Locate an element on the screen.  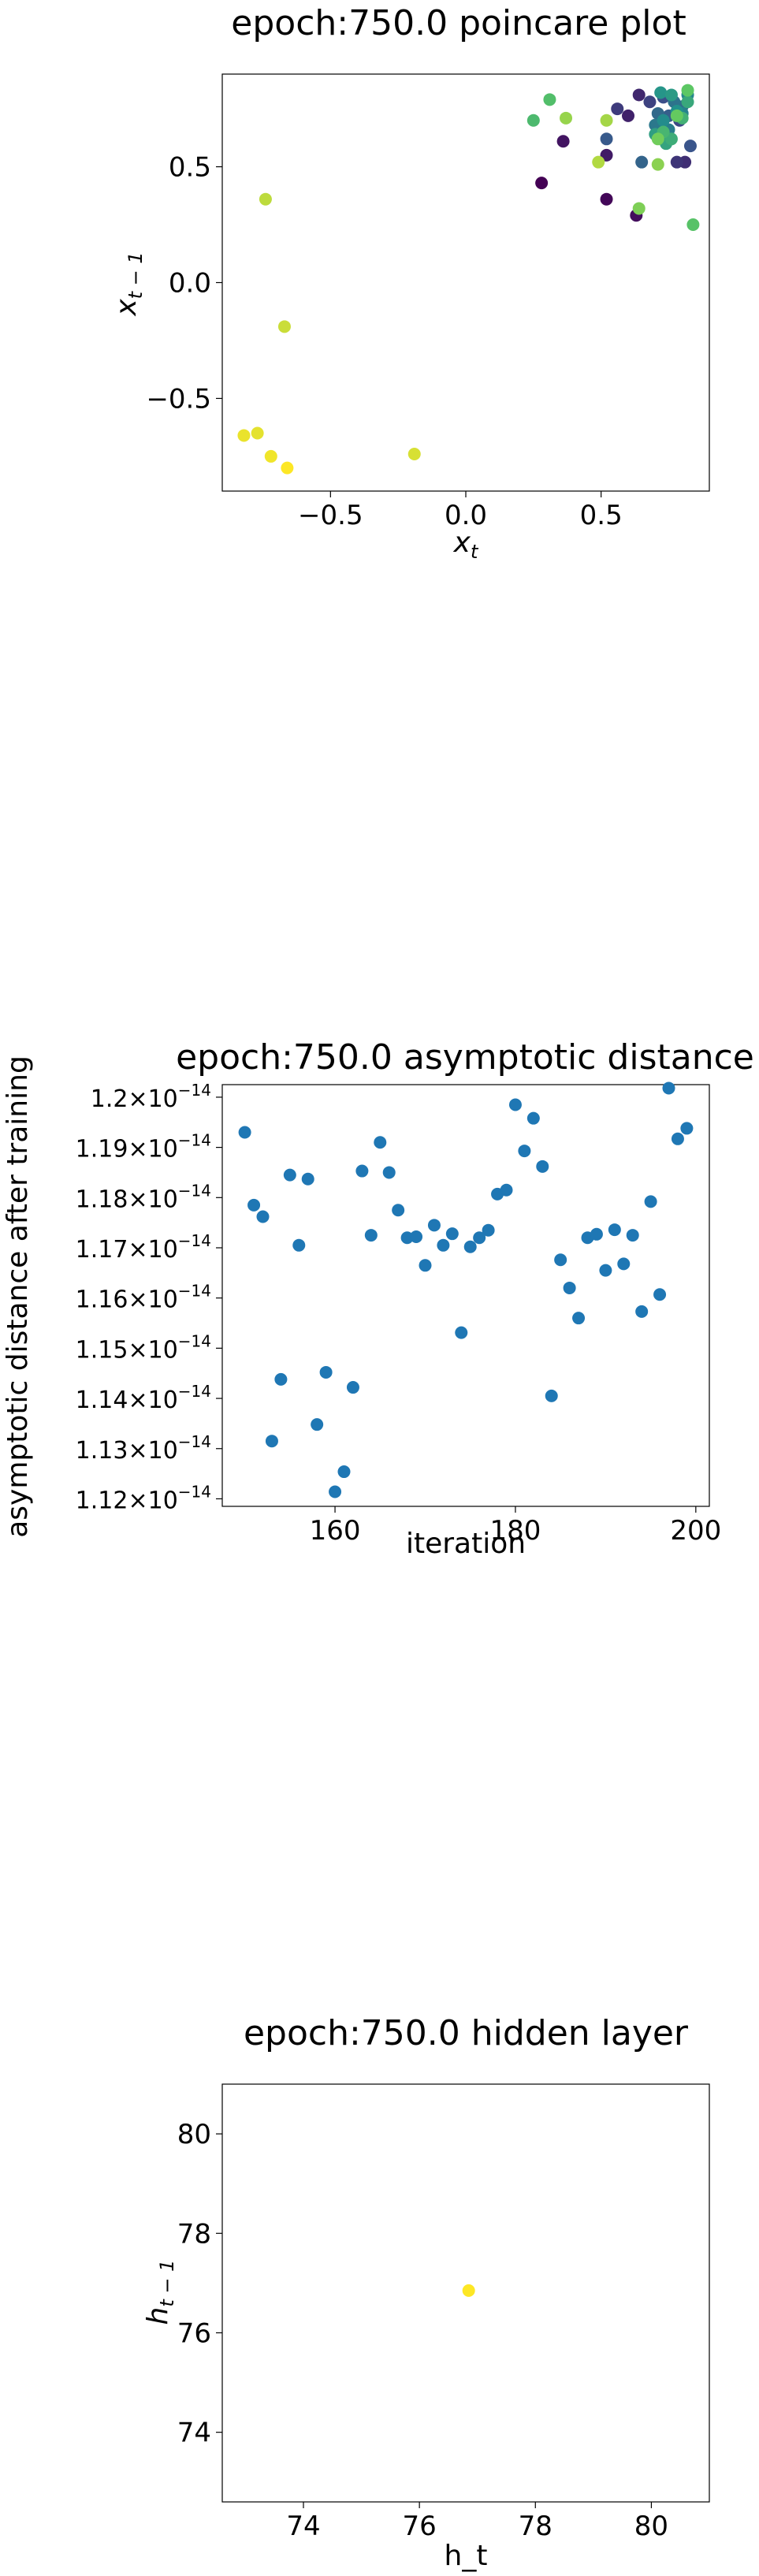
y-tick-label: 74 is located at coordinates (194, 2433).